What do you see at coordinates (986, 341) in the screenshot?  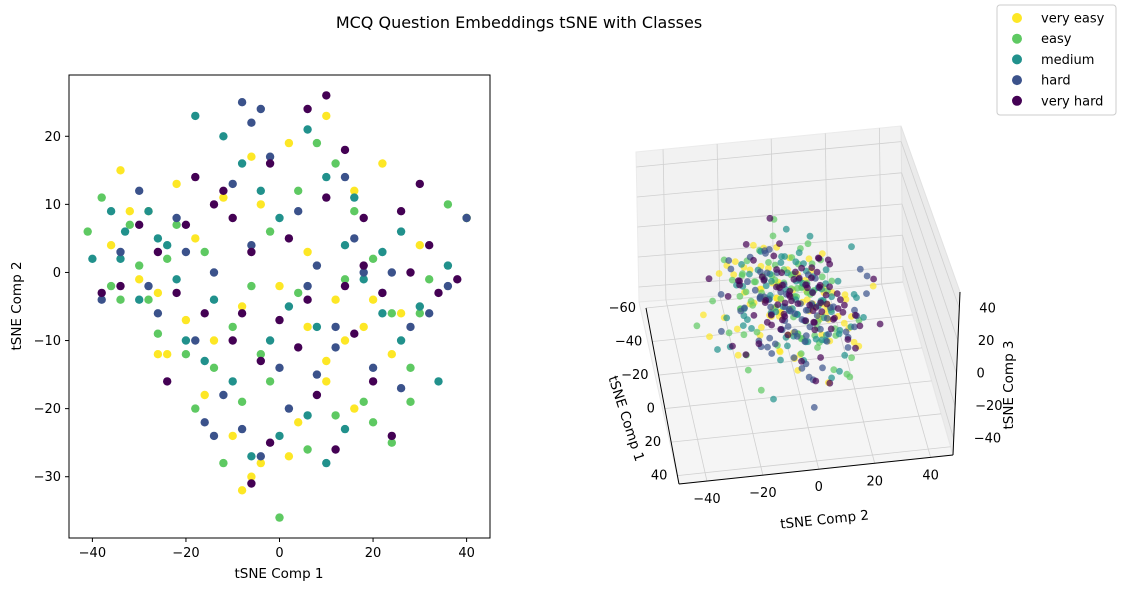 I see `z-tick-label-3d: 20` at bounding box center [986, 341].